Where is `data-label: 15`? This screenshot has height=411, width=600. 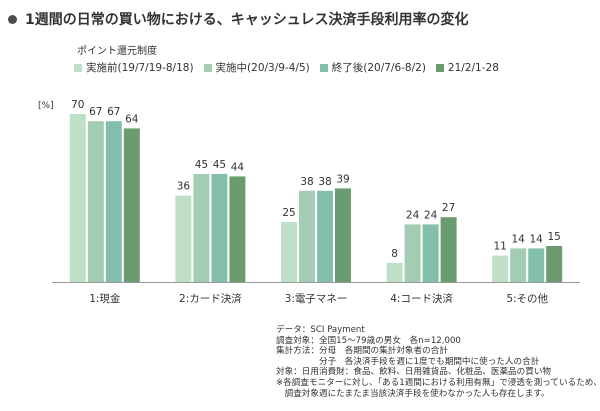 data-label: 15 is located at coordinates (554, 237).